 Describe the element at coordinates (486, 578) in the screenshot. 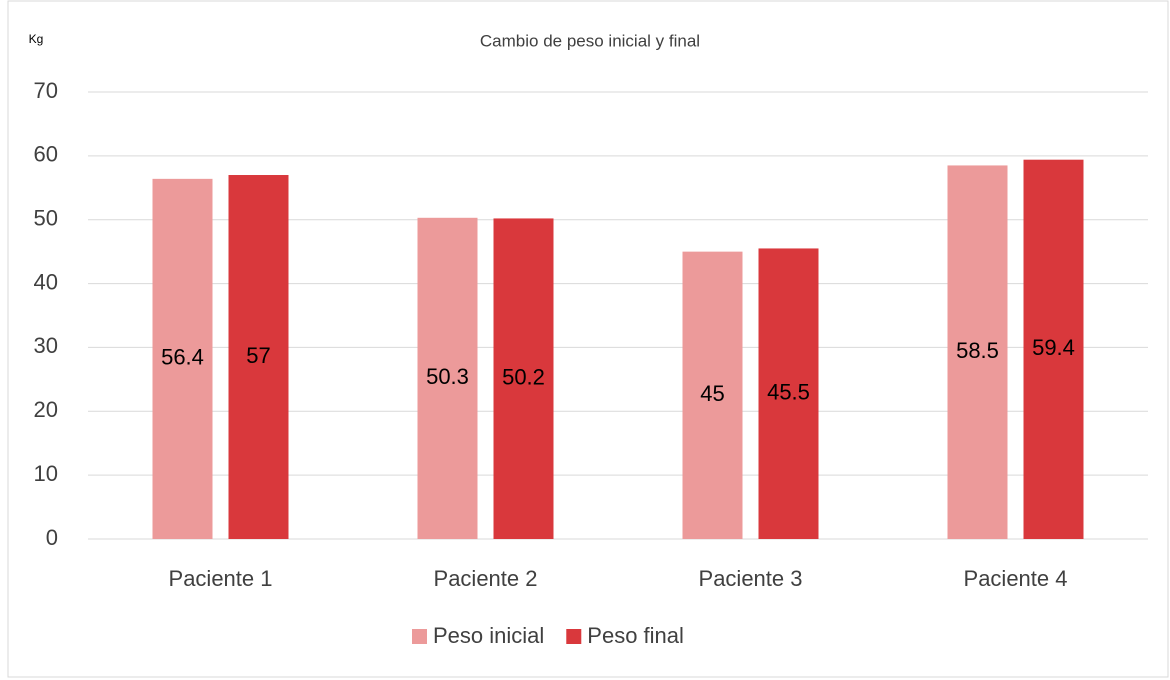

I see `x-tick-label: Paciente 2` at that location.